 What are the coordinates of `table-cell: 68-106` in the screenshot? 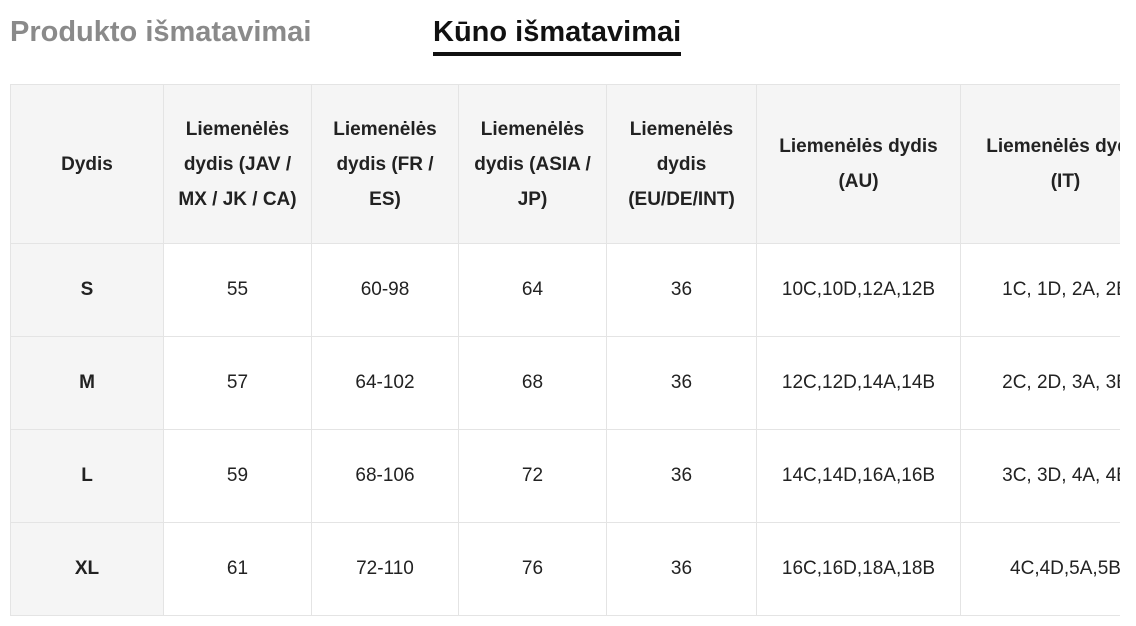 It's located at (385, 476).